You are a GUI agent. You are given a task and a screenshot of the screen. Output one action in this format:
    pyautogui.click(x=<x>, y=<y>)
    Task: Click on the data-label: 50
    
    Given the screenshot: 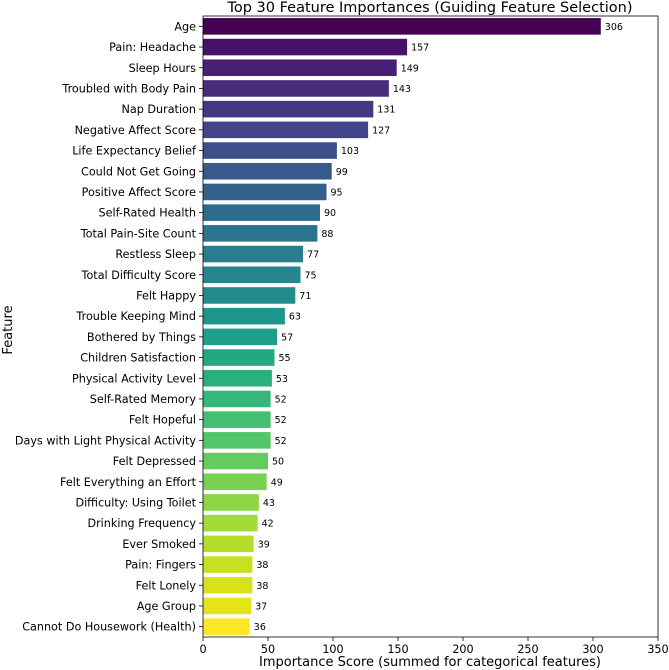 What is the action you would take?
    pyautogui.click(x=278, y=462)
    